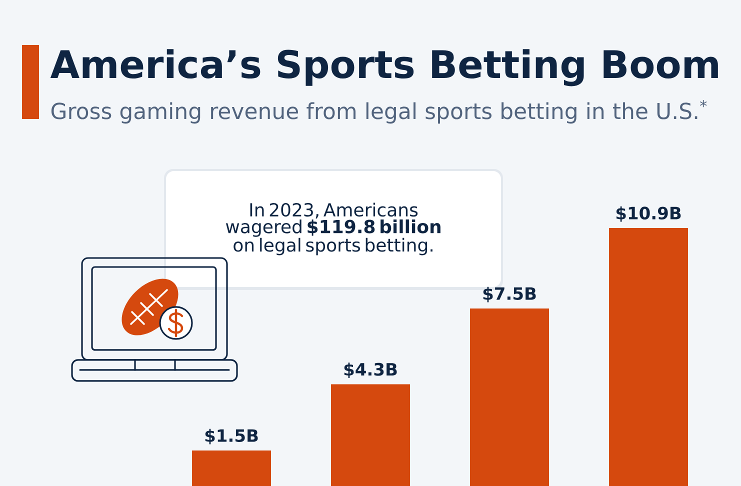 The height and width of the screenshot is (486, 741). I want to click on chart-title: America’s Sports Betting Boom, so click(384, 67).